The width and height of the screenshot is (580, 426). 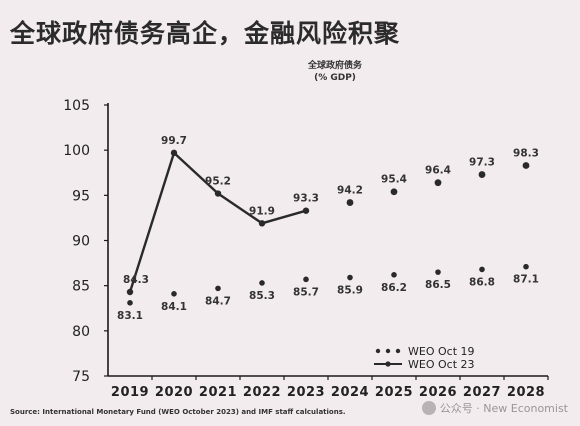 What do you see at coordinates (441, 351) in the screenshot?
I see `legend-label-weo-oct-19: WEO Oct 19` at bounding box center [441, 351].